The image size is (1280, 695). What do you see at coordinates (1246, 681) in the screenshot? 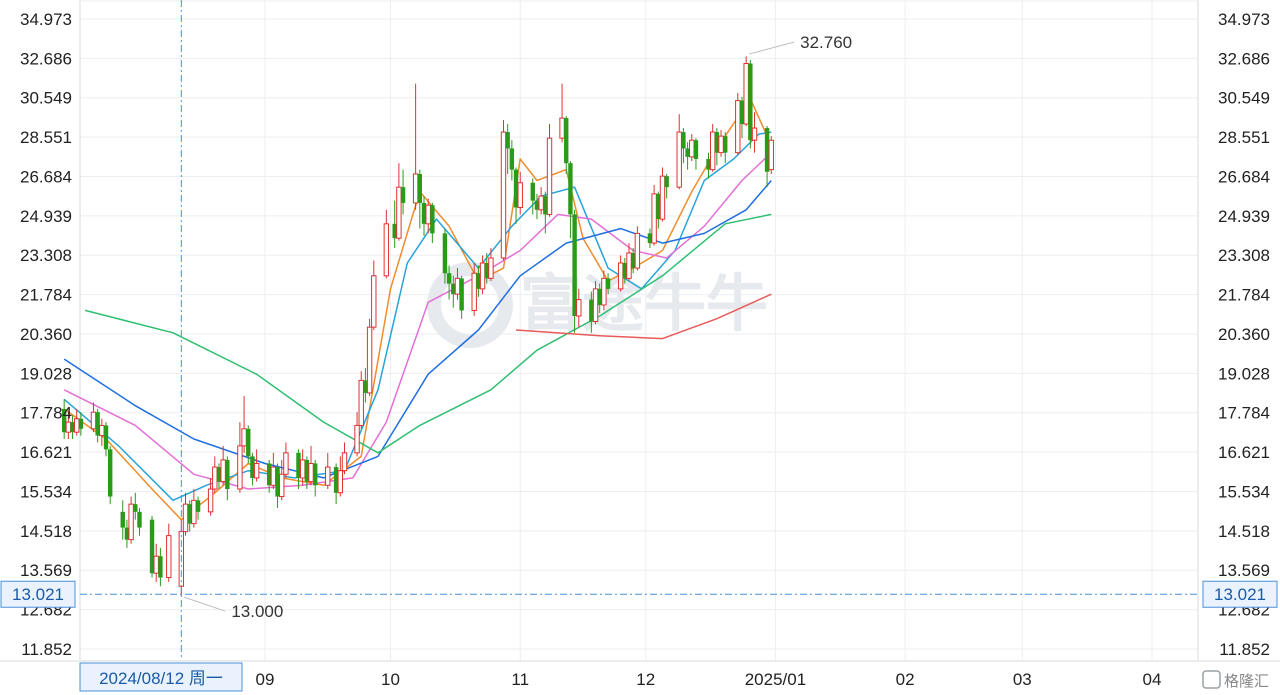
I see `brand-logo-text: 格隆汇` at bounding box center [1246, 681].